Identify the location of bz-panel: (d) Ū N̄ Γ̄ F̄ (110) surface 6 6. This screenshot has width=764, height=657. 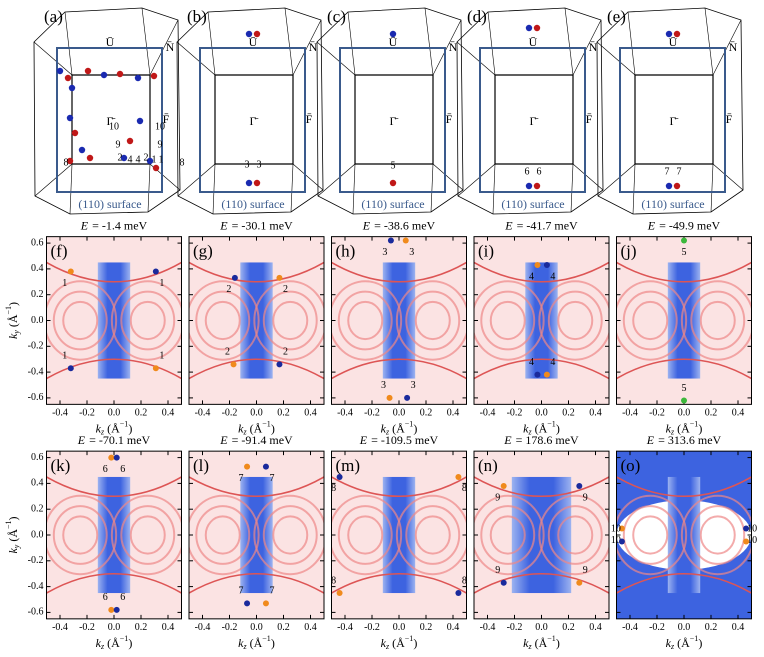
(530, 111).